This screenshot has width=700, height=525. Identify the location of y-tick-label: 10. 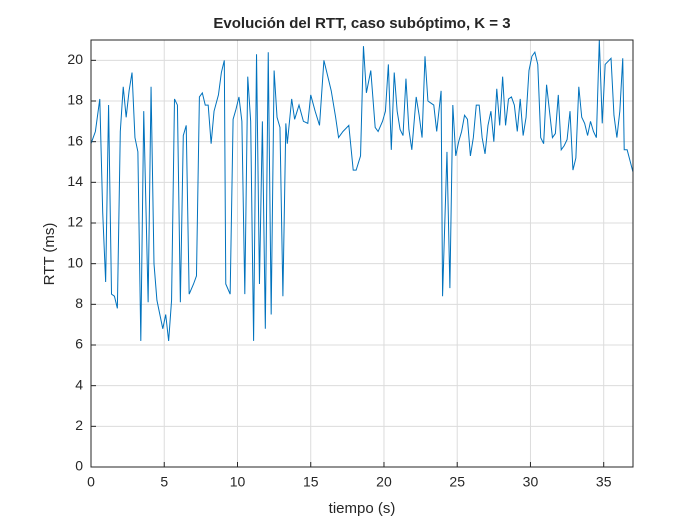
(75, 262).